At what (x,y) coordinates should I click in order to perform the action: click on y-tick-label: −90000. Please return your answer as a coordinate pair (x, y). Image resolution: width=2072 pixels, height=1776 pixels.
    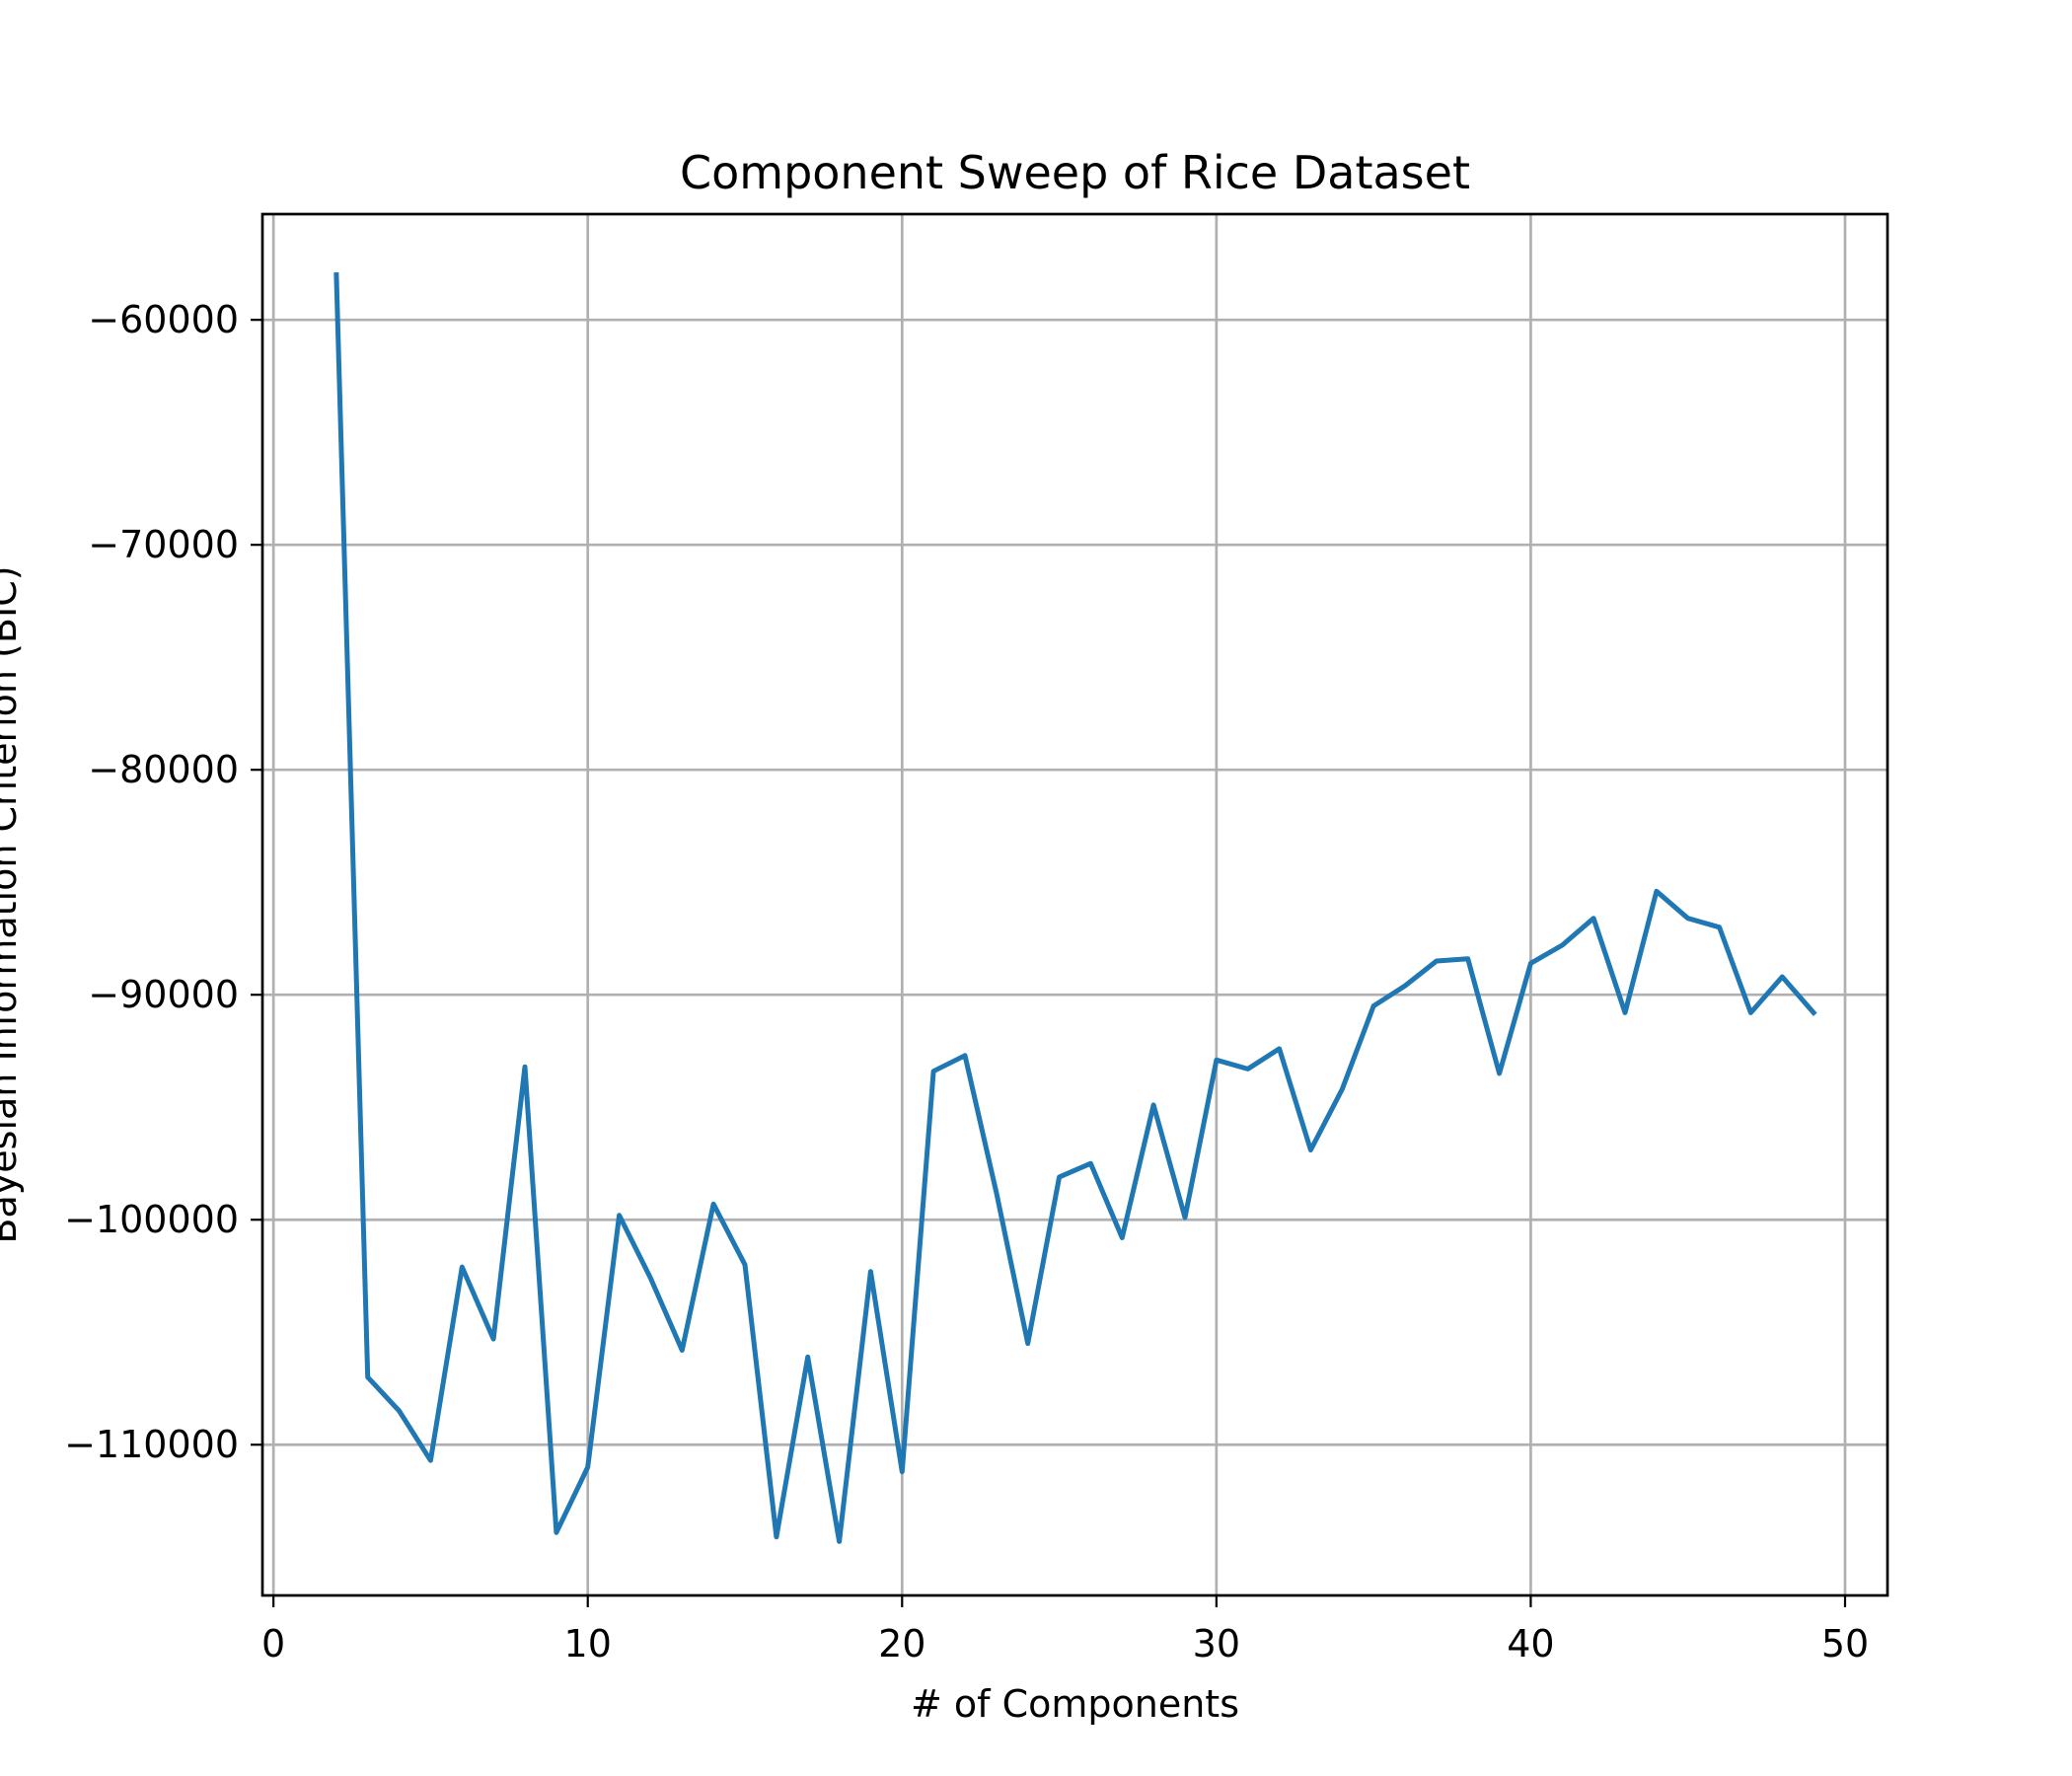
    Looking at the image, I should click on (164, 995).